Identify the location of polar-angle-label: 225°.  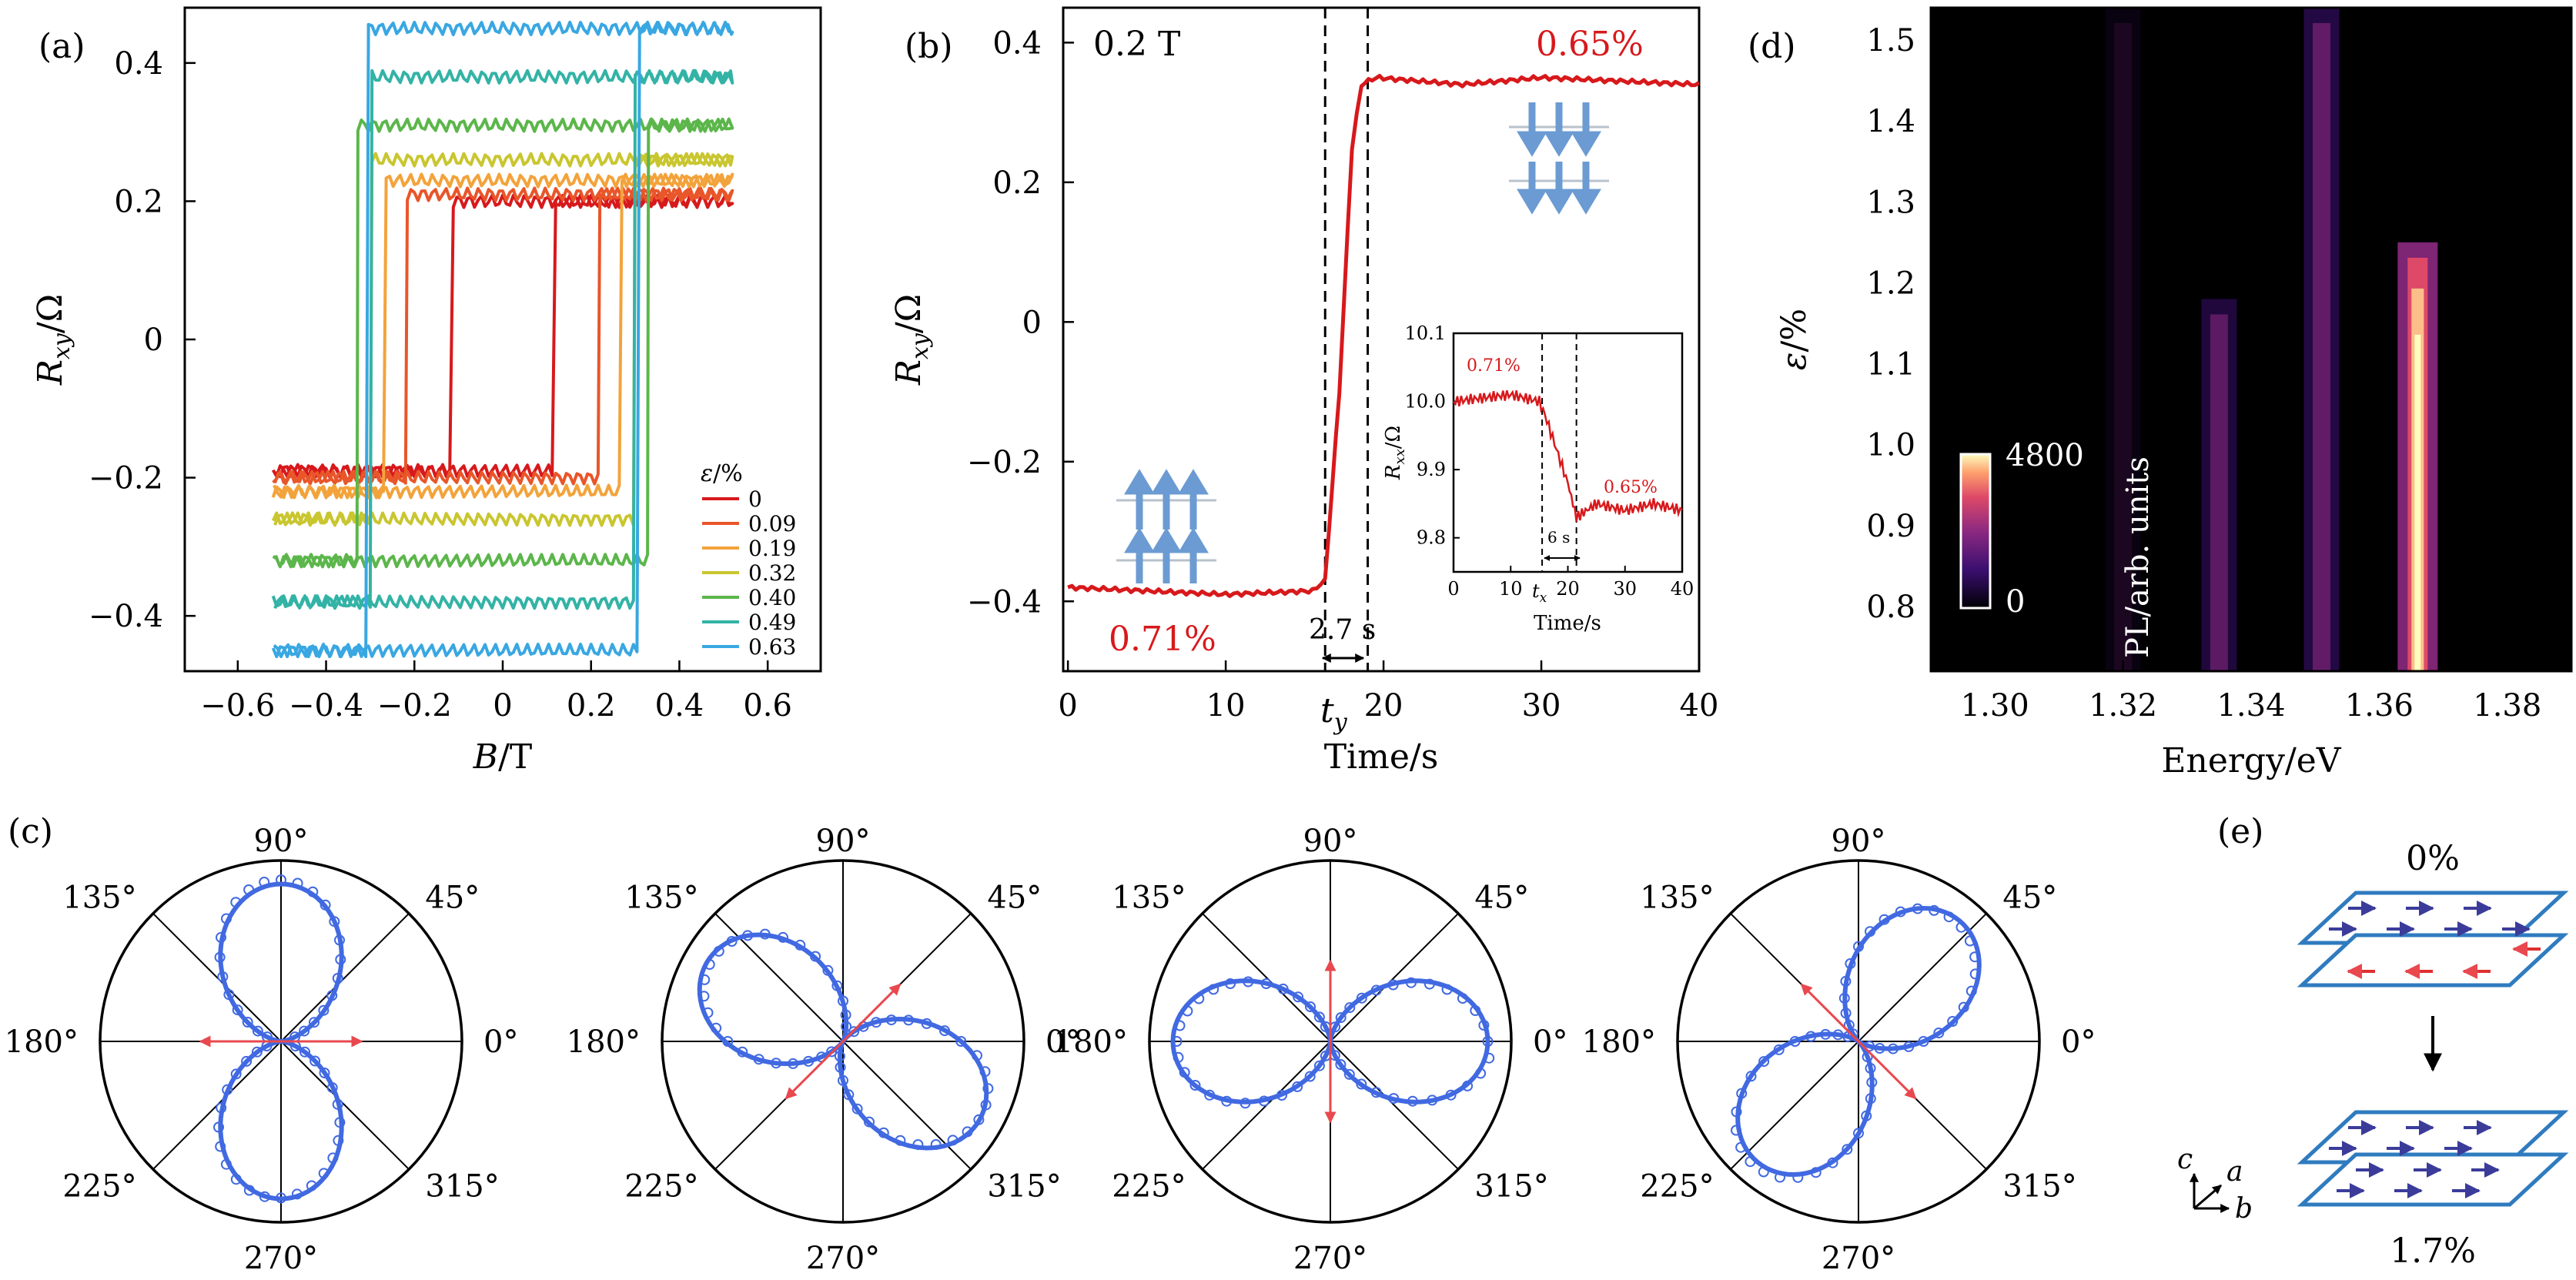
(1149, 1186).